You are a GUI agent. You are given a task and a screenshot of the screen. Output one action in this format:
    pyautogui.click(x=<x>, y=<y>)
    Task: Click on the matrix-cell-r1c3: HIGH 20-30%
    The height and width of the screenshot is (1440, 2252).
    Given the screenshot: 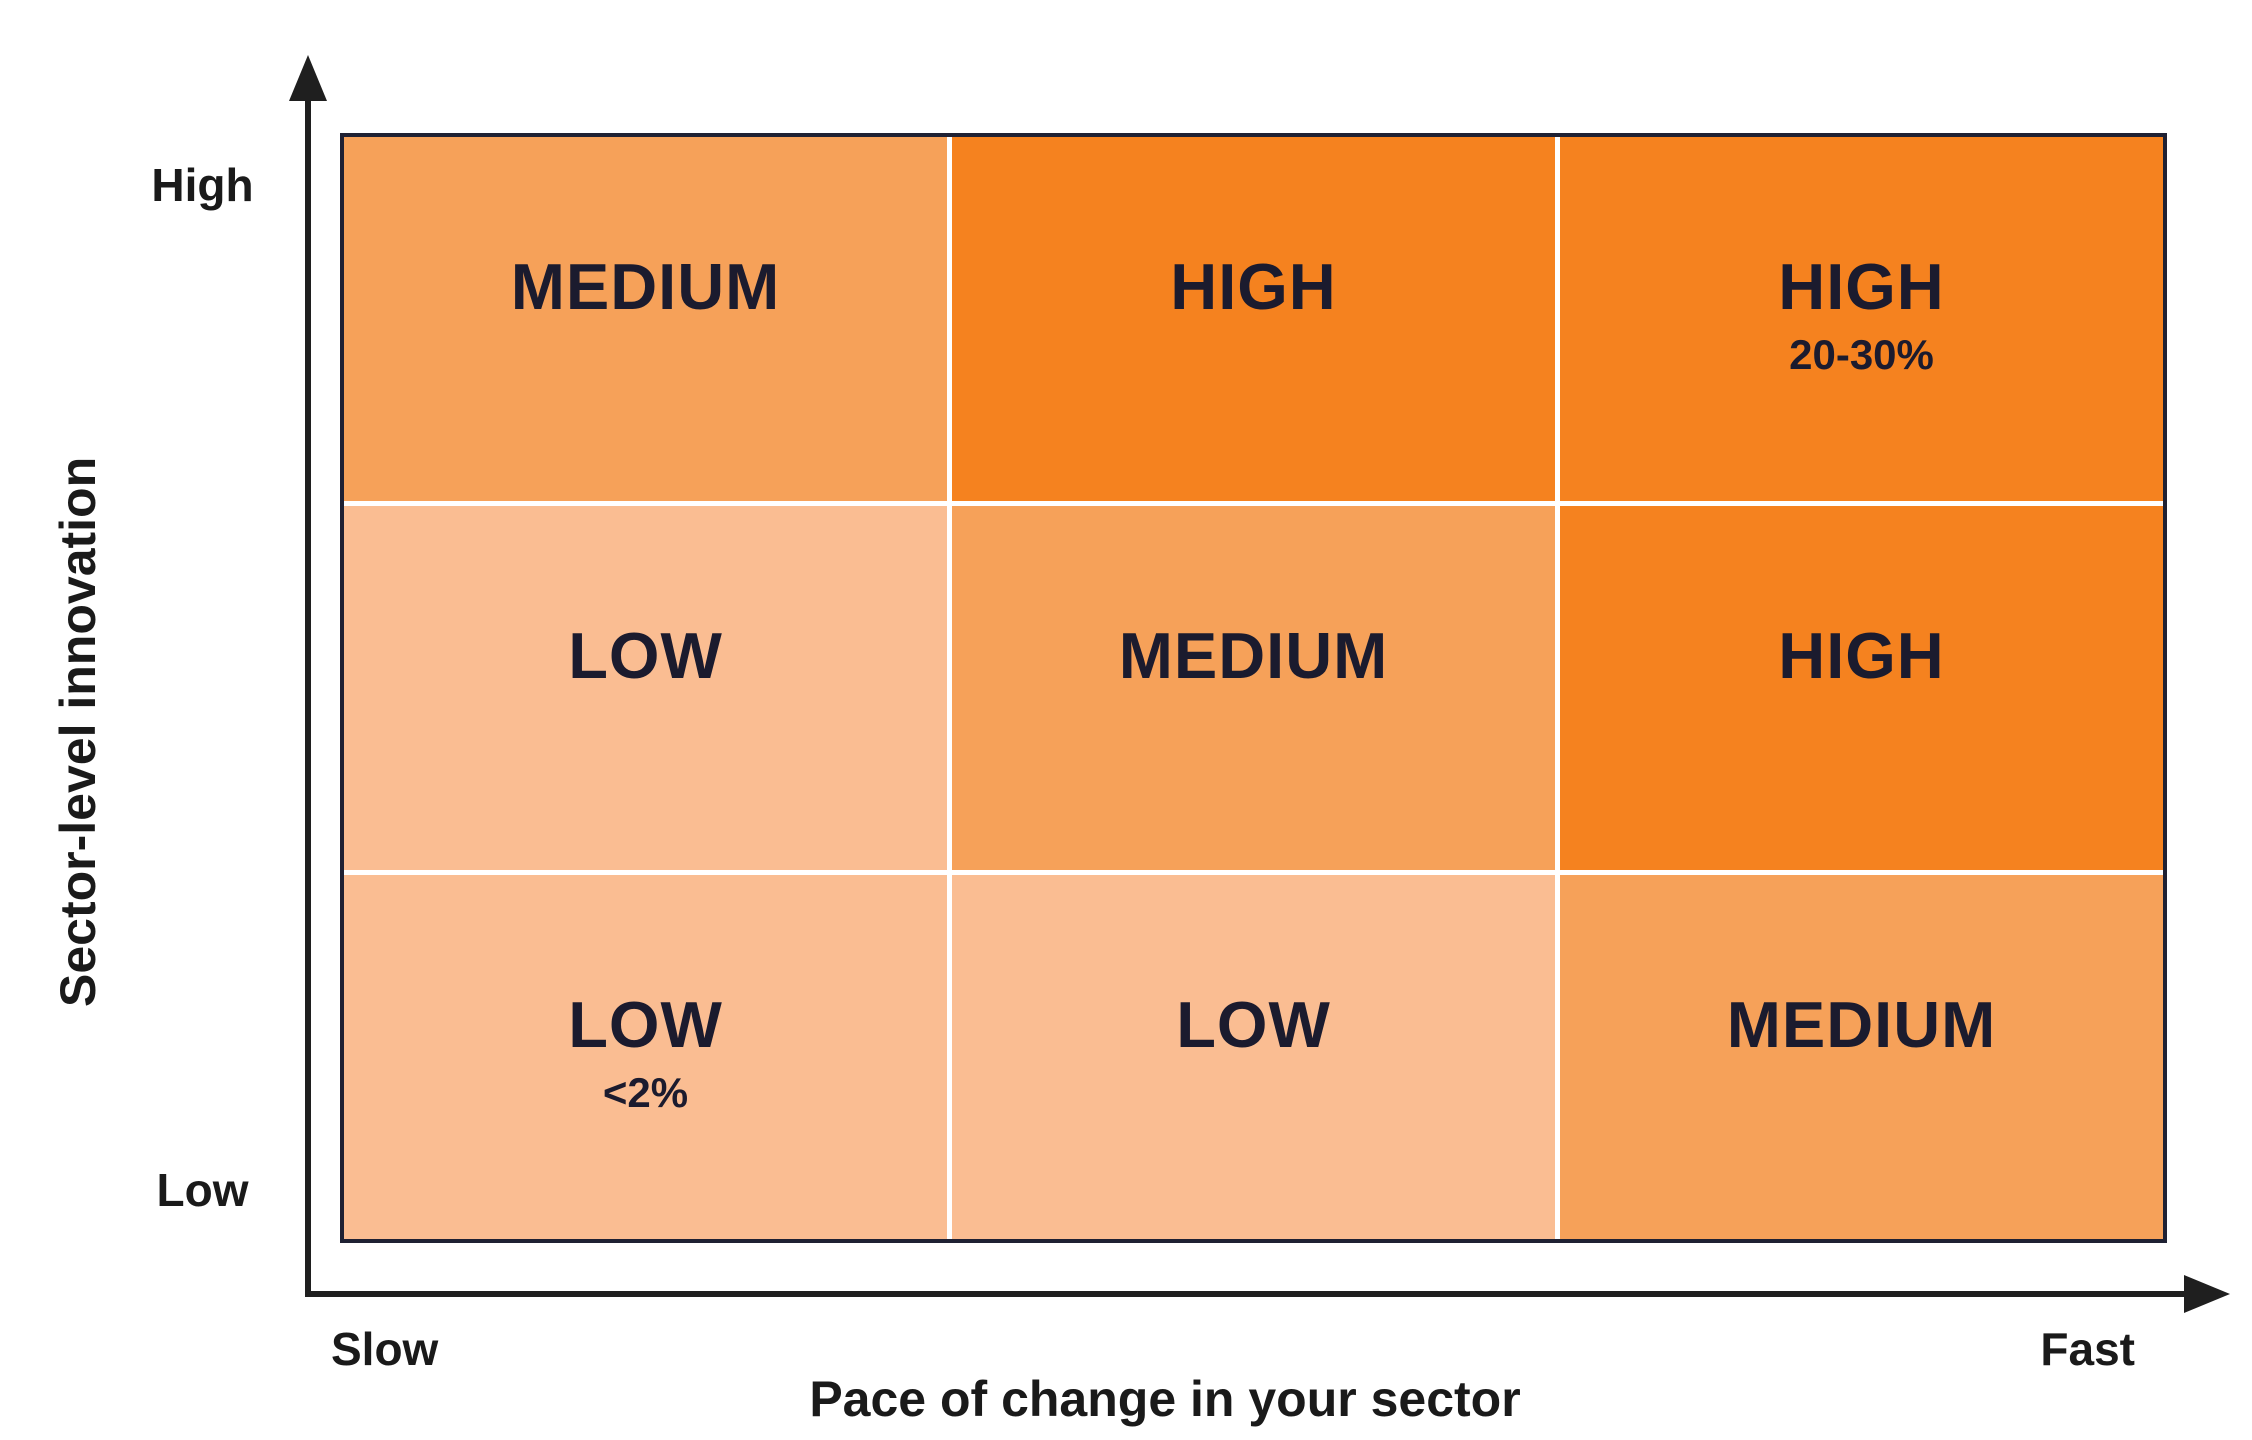 What is the action you would take?
    pyautogui.click(x=1861, y=319)
    